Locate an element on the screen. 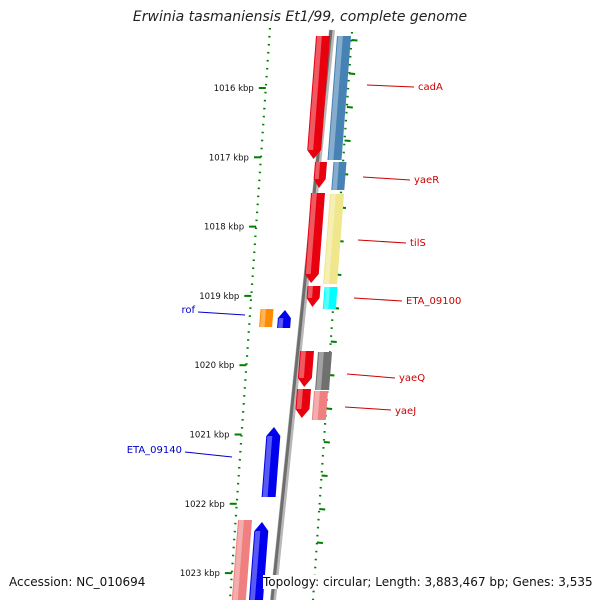 This screenshot has width=600, height=600. gene-tilS-khaki is located at coordinates (333, 239).